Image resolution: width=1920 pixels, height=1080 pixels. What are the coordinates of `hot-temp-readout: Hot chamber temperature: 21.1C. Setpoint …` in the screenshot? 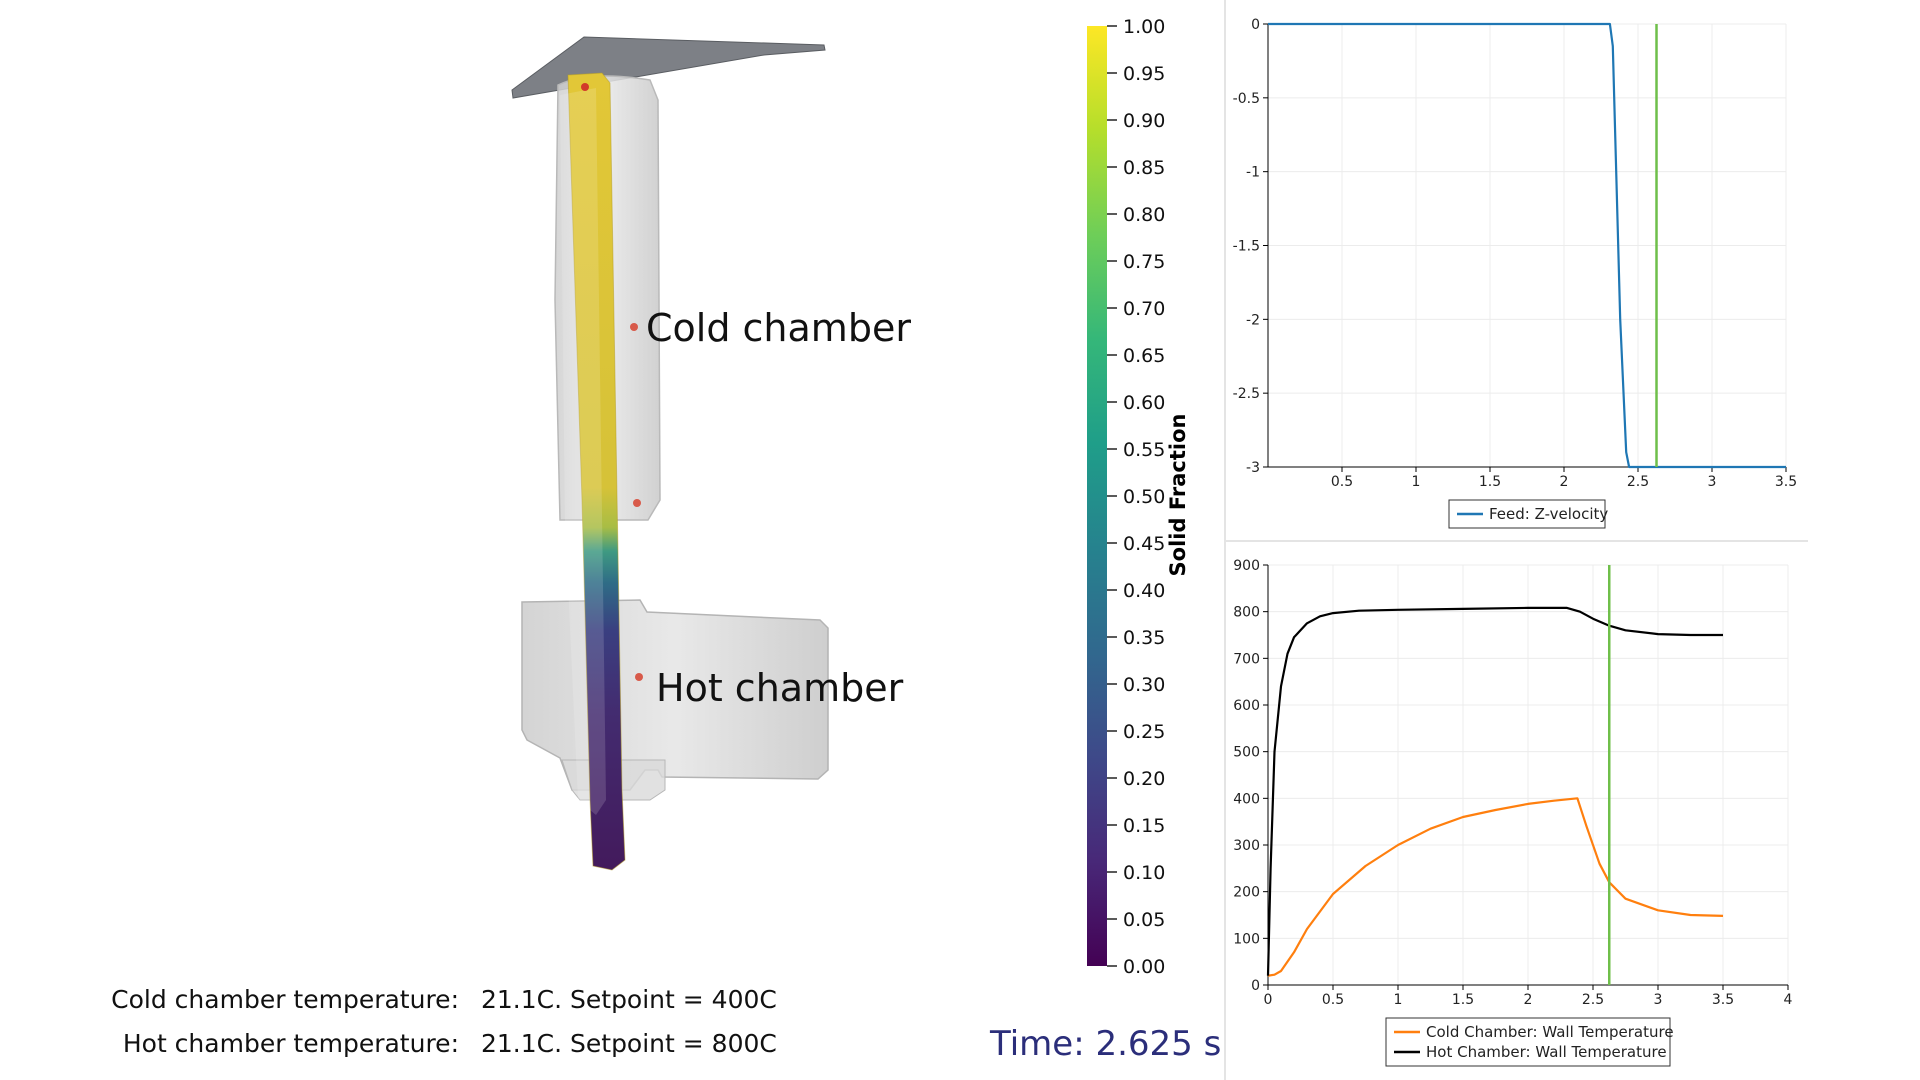 It's located at (390, 1043).